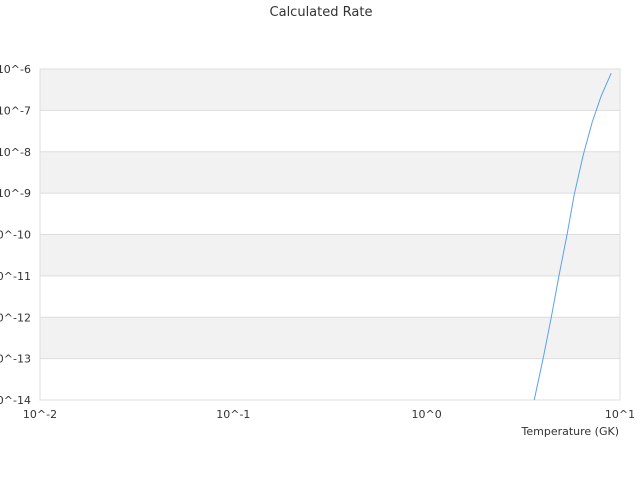 The image size is (640, 480). I want to click on y-tick-label: 10^-11, so click(15, 276).